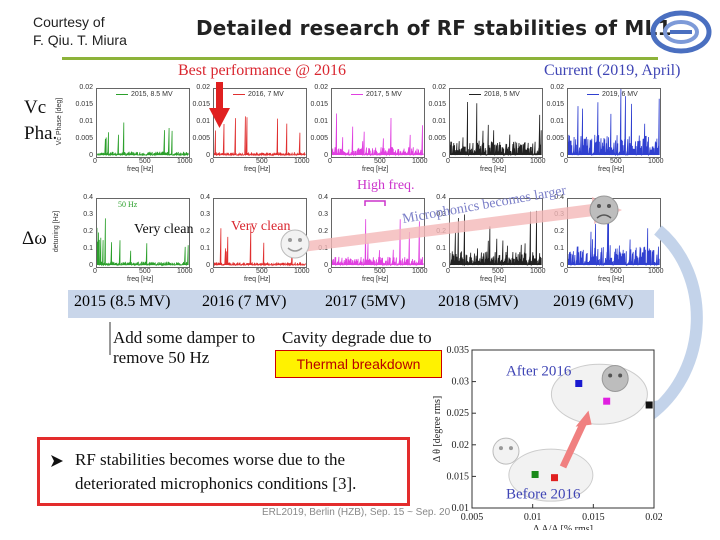  Describe the element at coordinates (533, 517) in the screenshot. I see `x-tick-label: 0.01` at that location.